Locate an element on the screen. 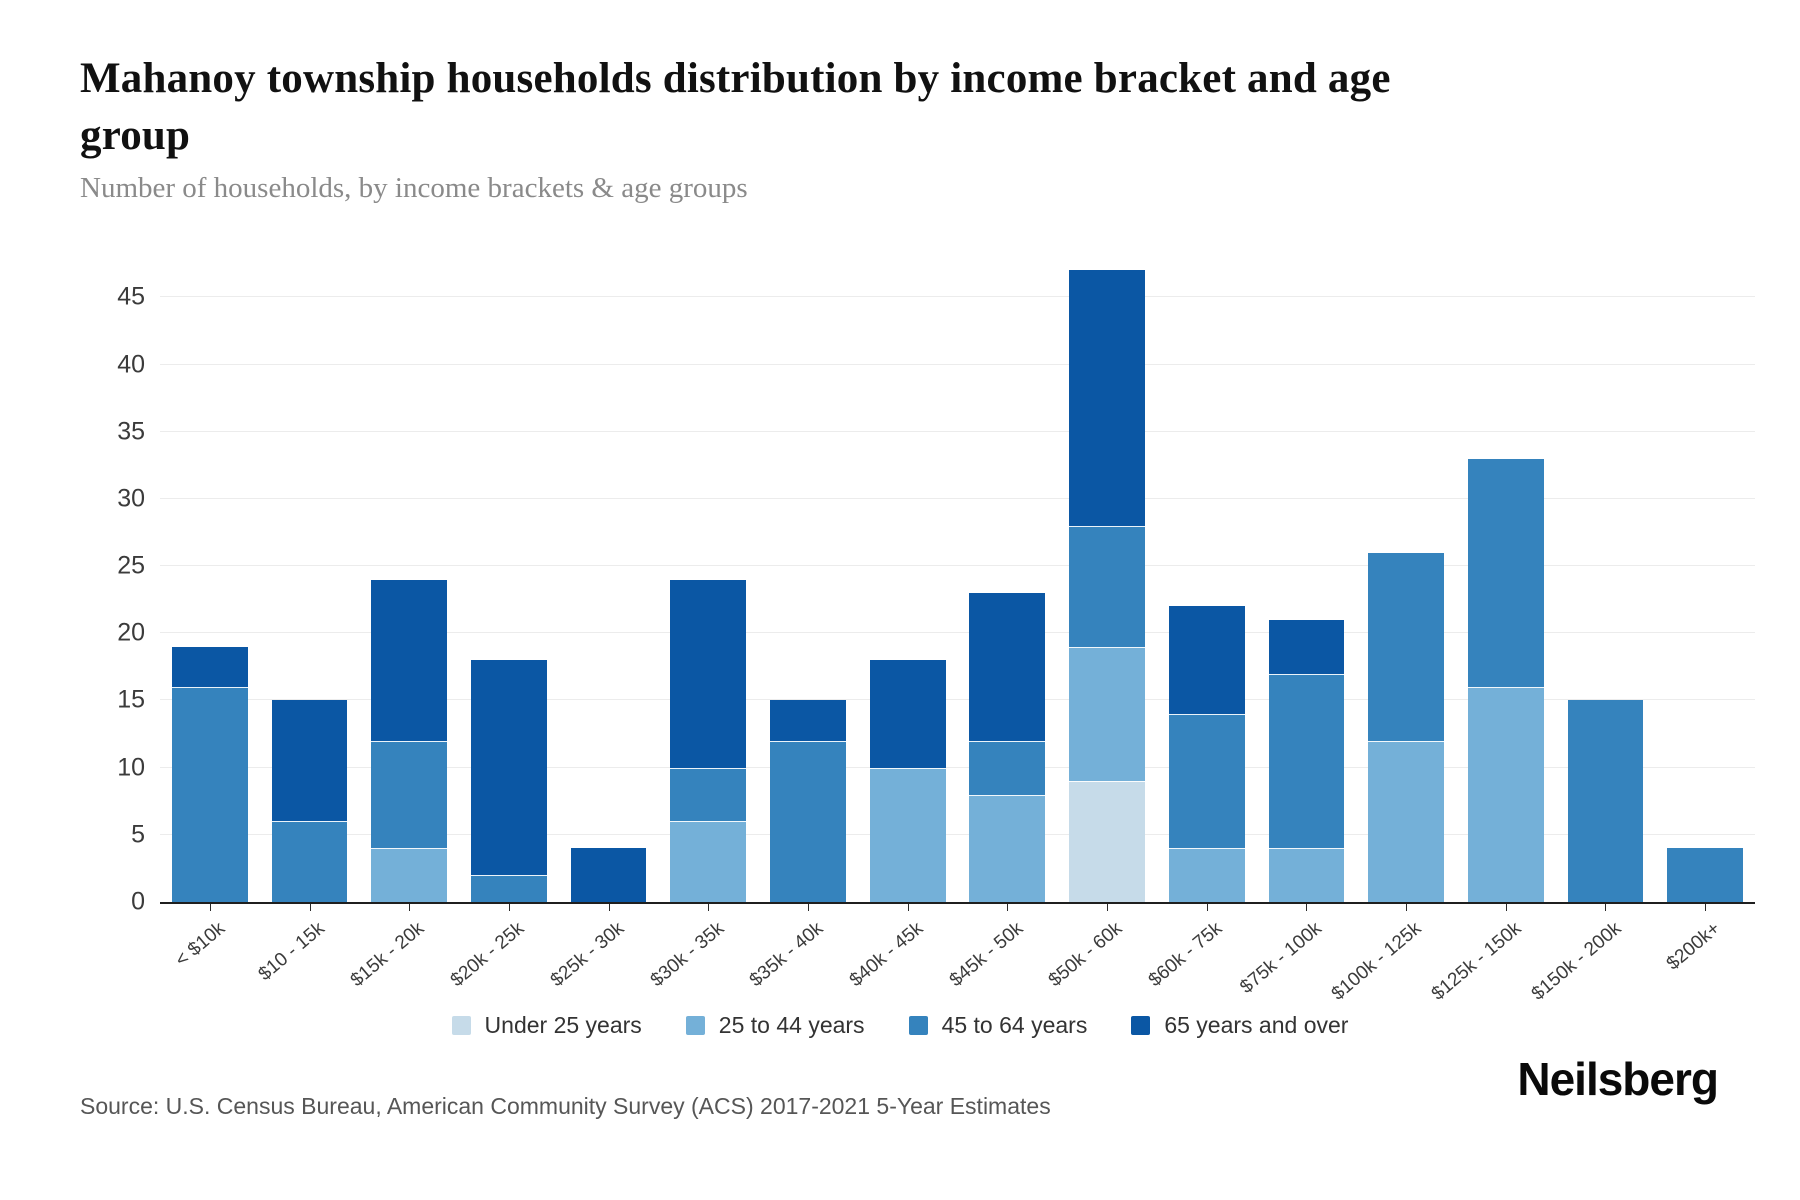 The height and width of the screenshot is (1200, 1800). legend-label: 65 years and over is located at coordinates (1256, 1025).